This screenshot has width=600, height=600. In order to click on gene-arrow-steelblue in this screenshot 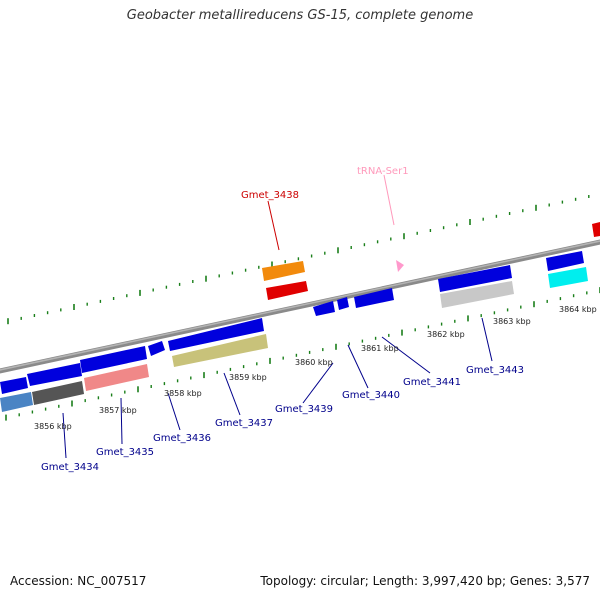, I will do `click(16, 402)`.